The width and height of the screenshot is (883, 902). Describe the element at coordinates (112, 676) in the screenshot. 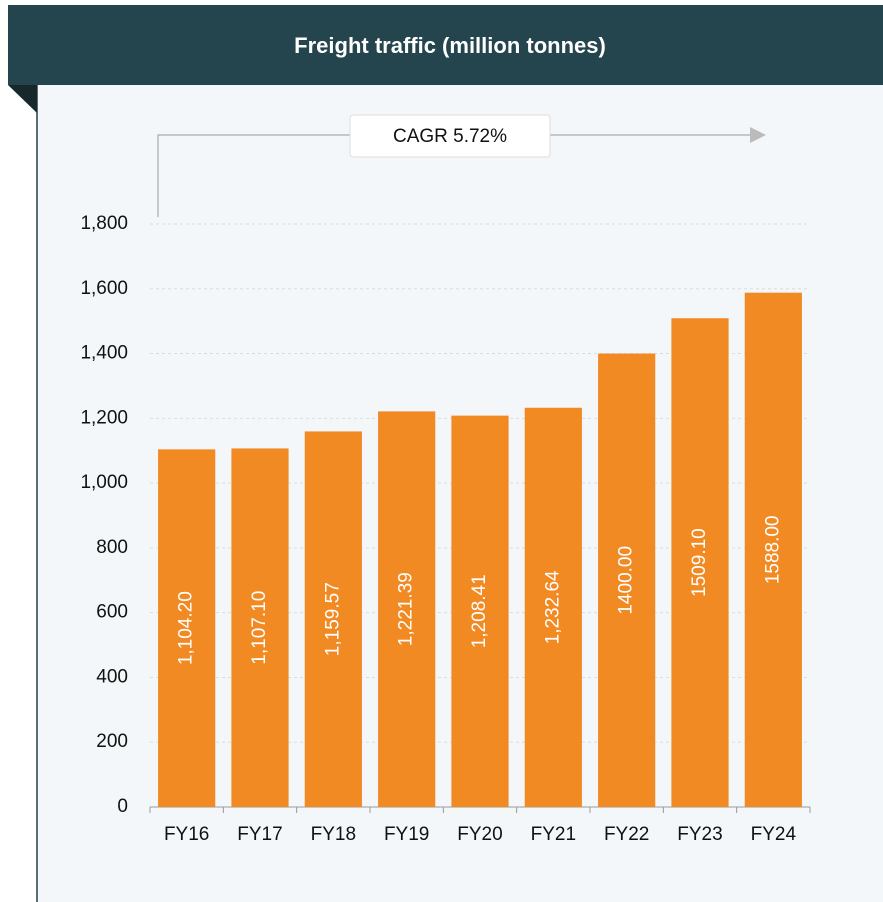

I see `y-tick-label: 400` at that location.